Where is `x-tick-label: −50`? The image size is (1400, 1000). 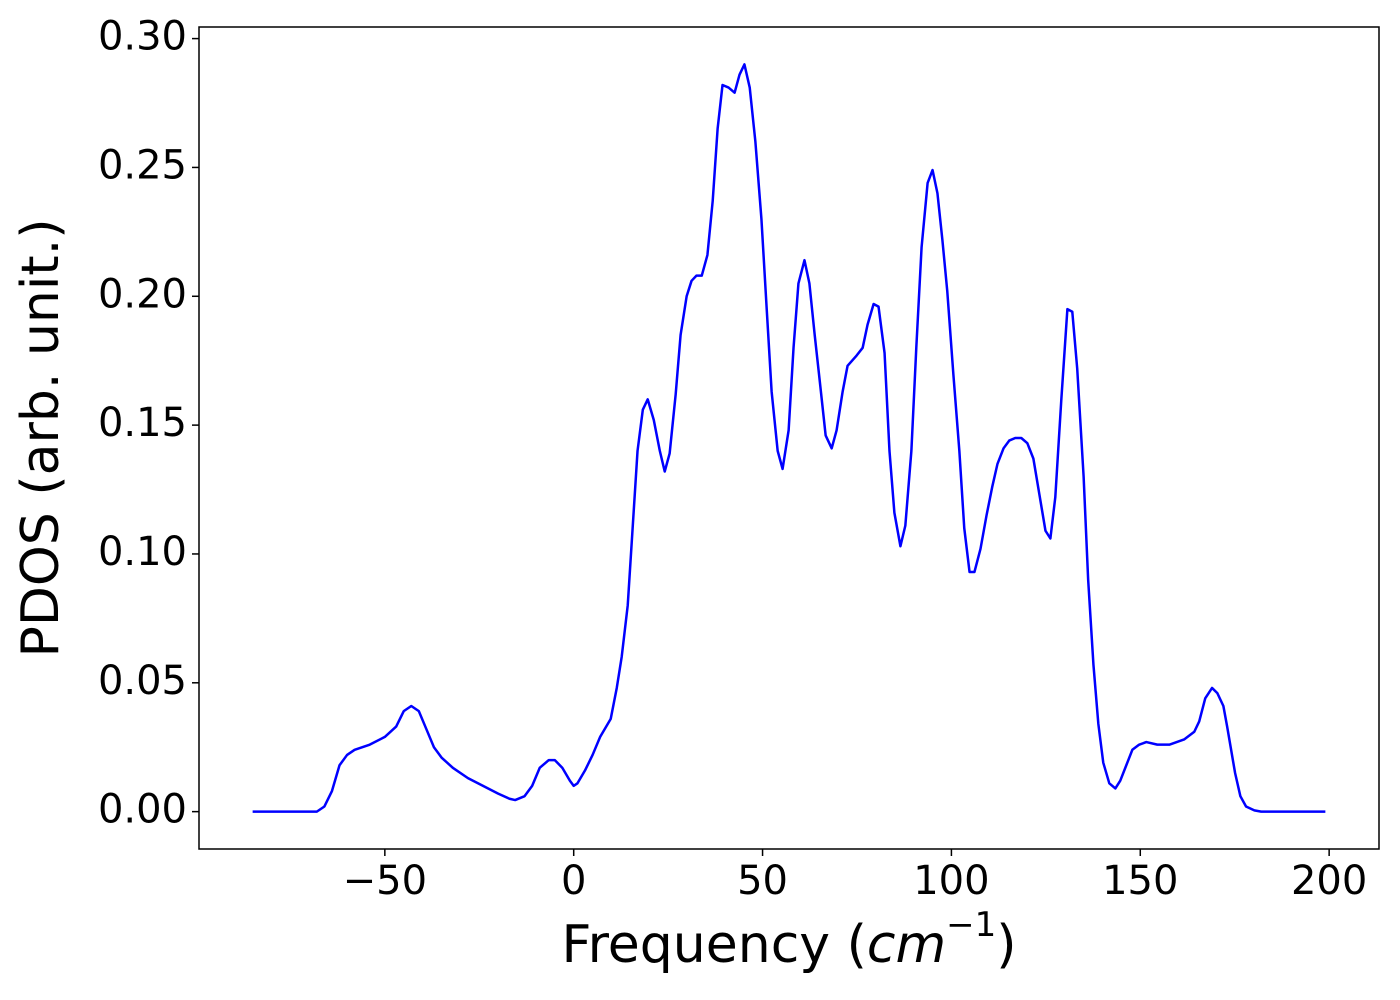 x-tick-label: −50 is located at coordinates (385, 881).